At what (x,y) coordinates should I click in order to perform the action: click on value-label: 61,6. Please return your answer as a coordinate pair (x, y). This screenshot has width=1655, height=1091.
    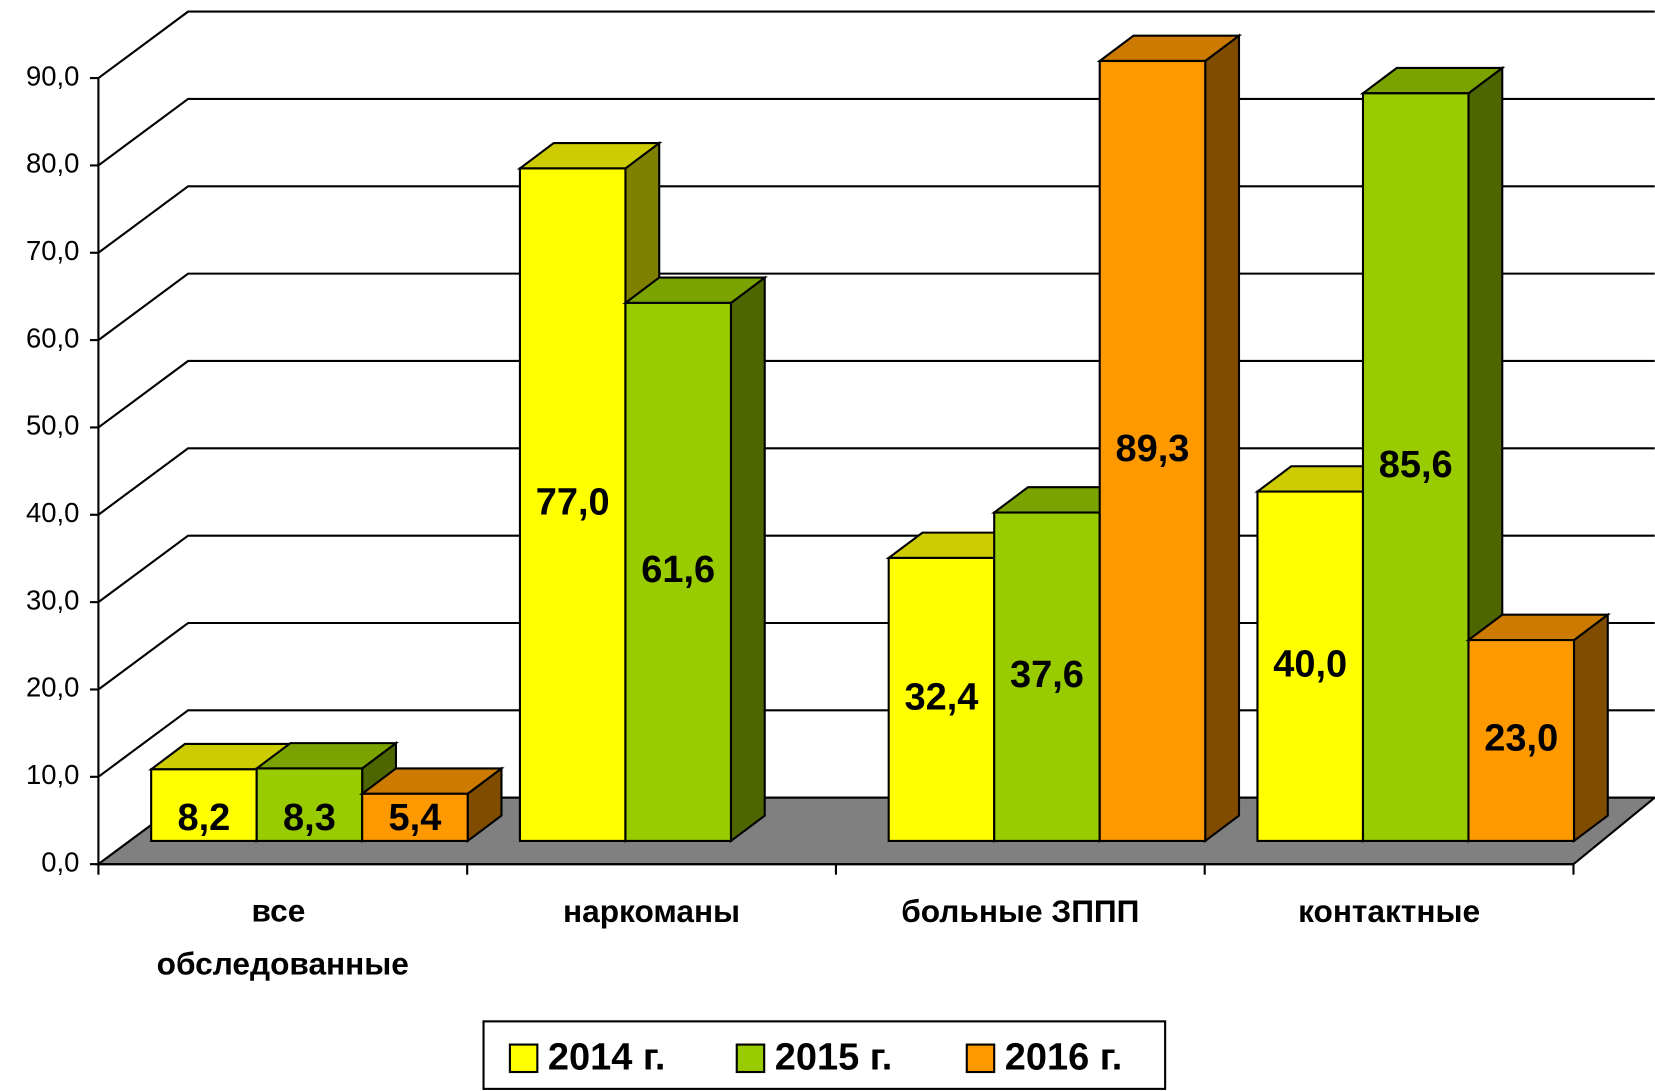
    Looking at the image, I should click on (678, 570).